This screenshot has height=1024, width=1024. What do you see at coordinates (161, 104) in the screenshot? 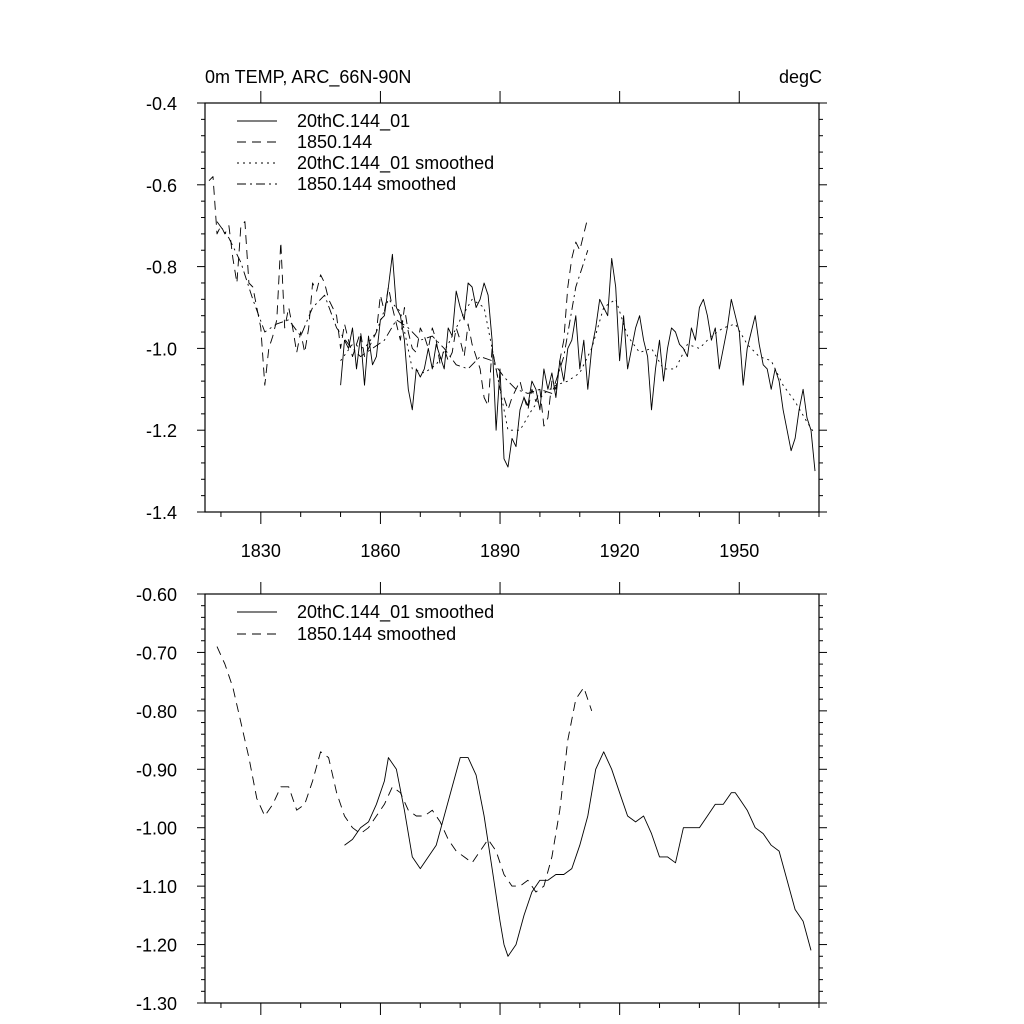
I see `y-tick-label: -0.4` at bounding box center [161, 104].